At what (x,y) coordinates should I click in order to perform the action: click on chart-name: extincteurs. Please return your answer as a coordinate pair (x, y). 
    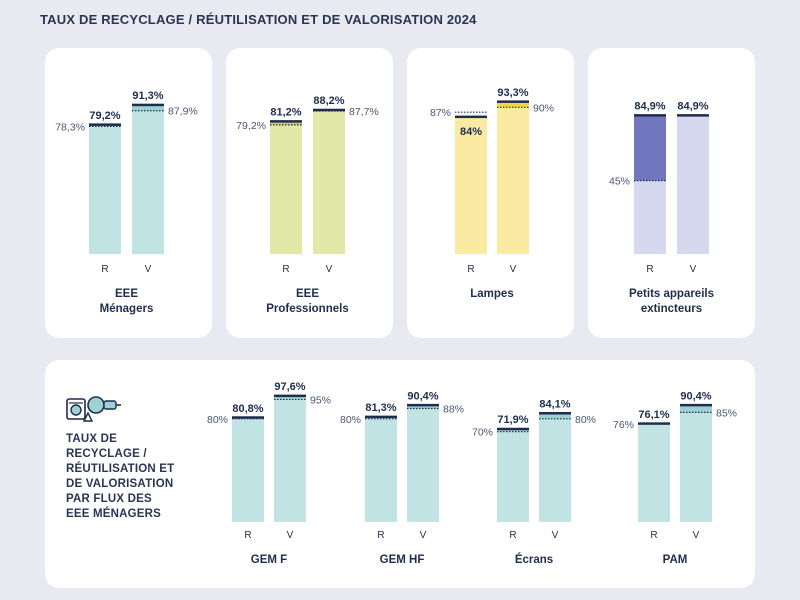
    Looking at the image, I should click on (671, 309).